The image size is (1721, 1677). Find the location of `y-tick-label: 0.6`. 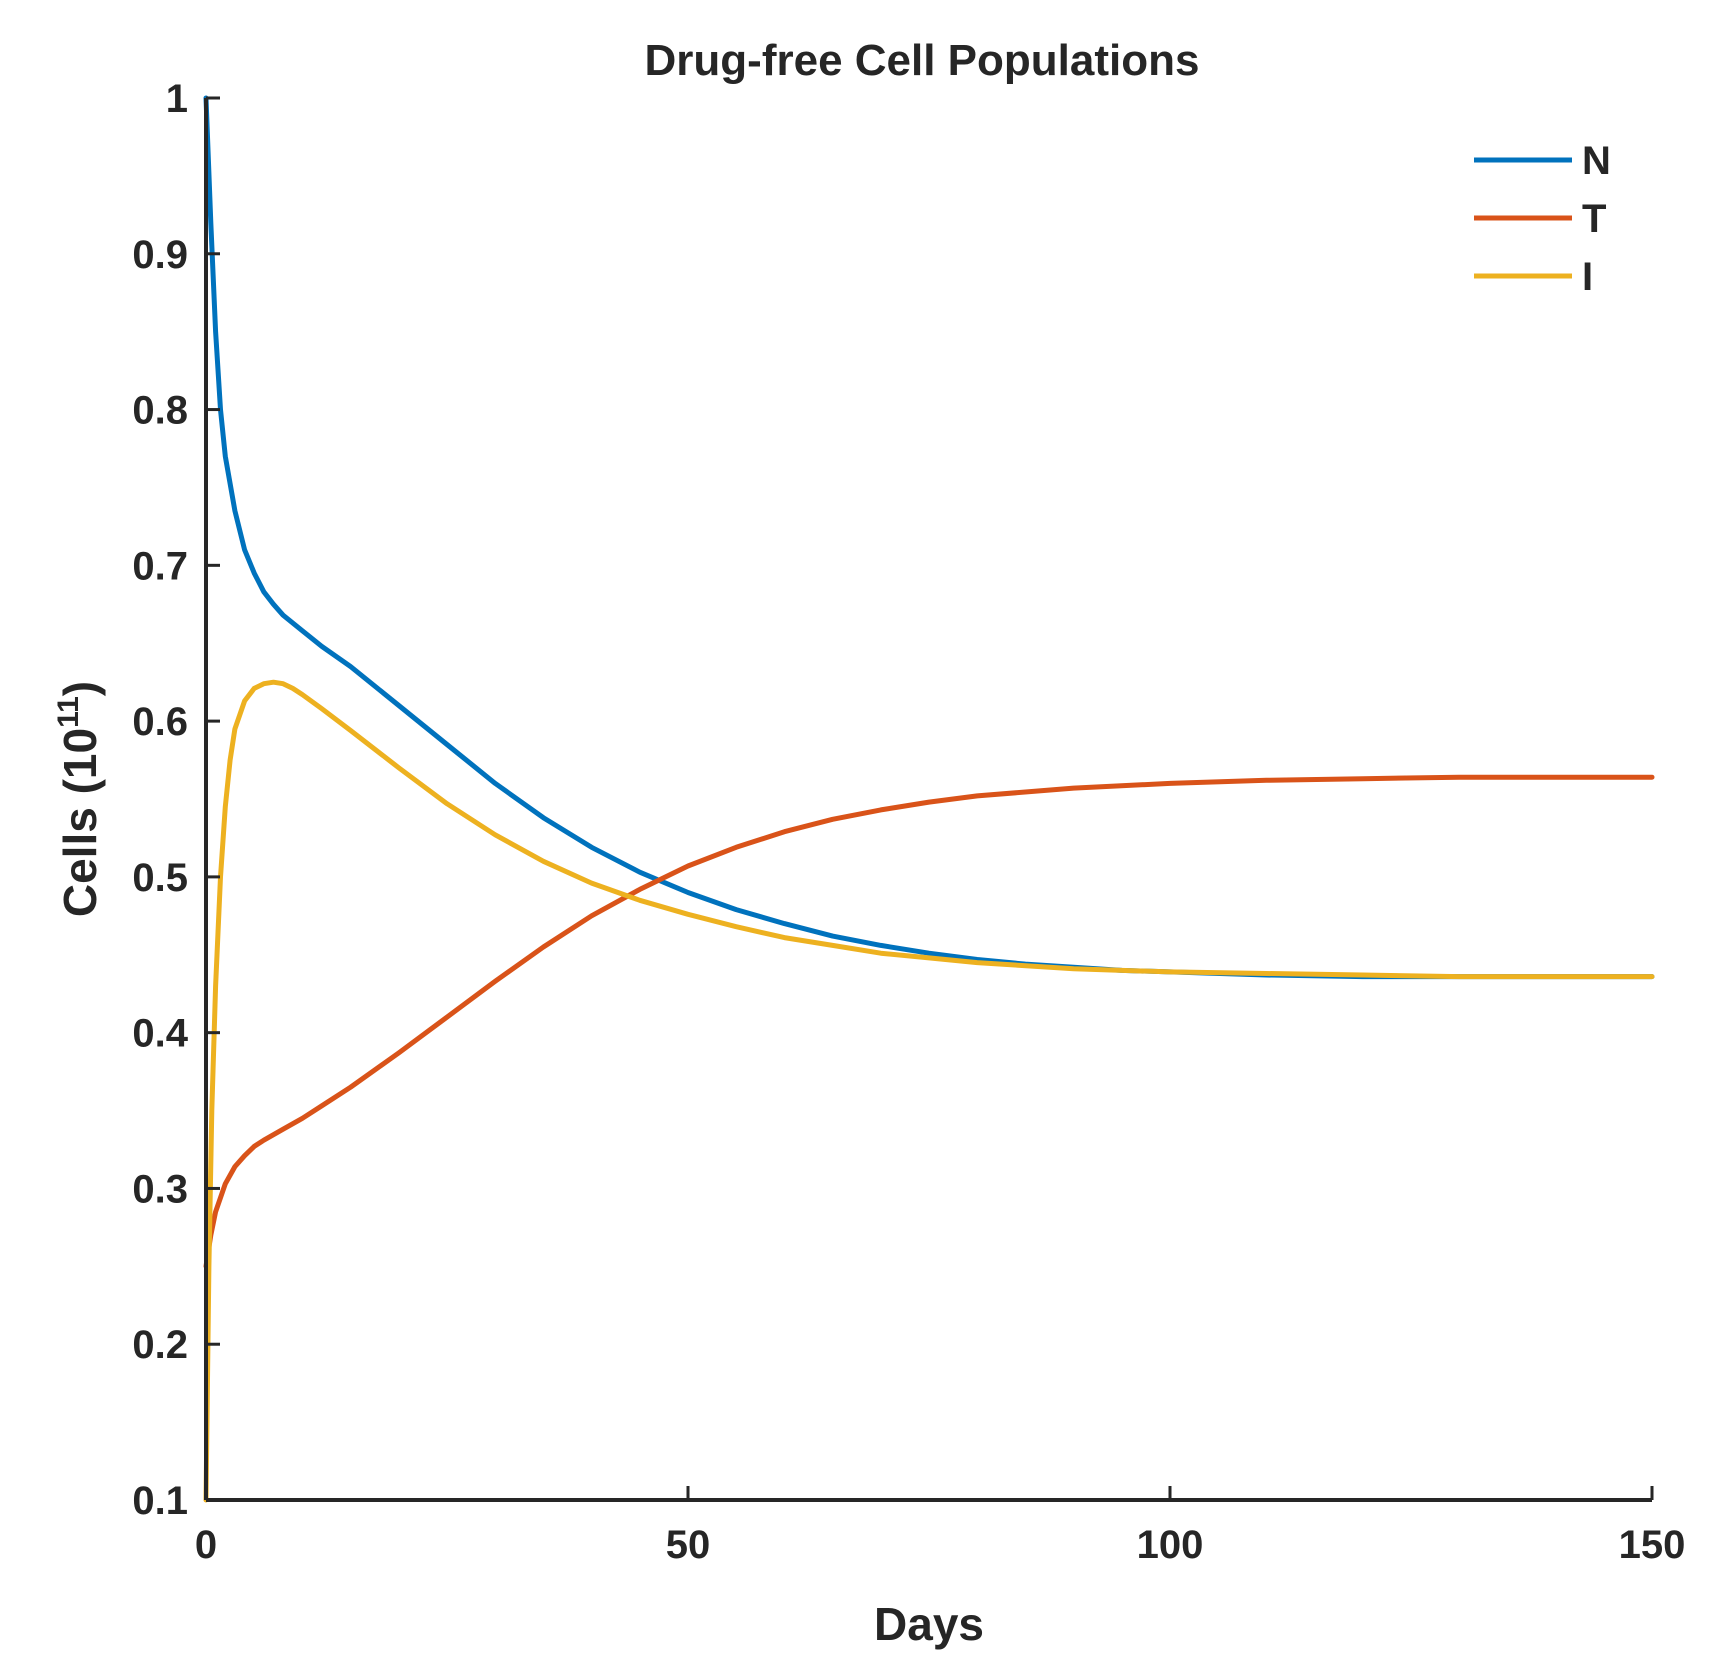

y-tick-label: 0.6 is located at coordinates (160, 722).